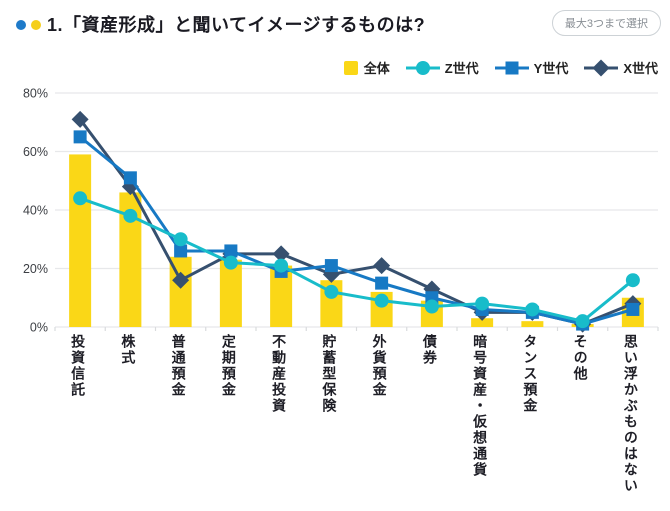  What do you see at coordinates (35, 269) in the screenshot?
I see `y-tick-label: 20%` at bounding box center [35, 269].